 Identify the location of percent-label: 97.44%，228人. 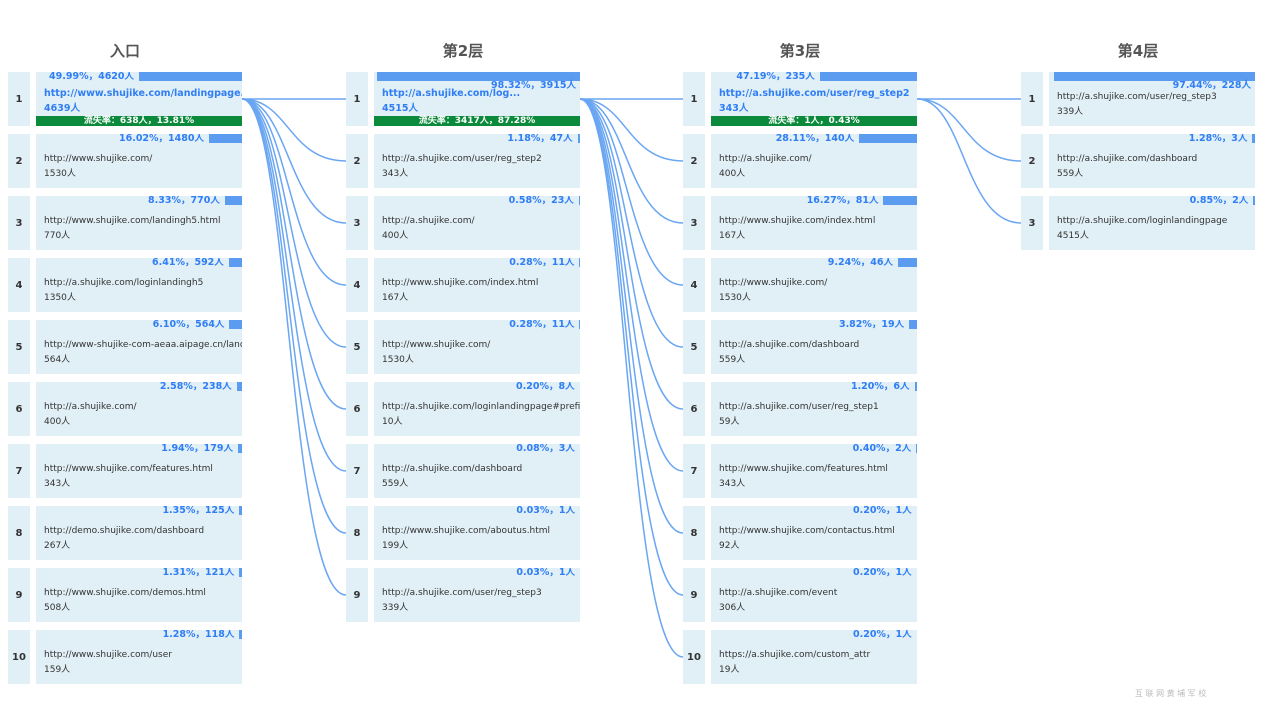
(1211, 85).